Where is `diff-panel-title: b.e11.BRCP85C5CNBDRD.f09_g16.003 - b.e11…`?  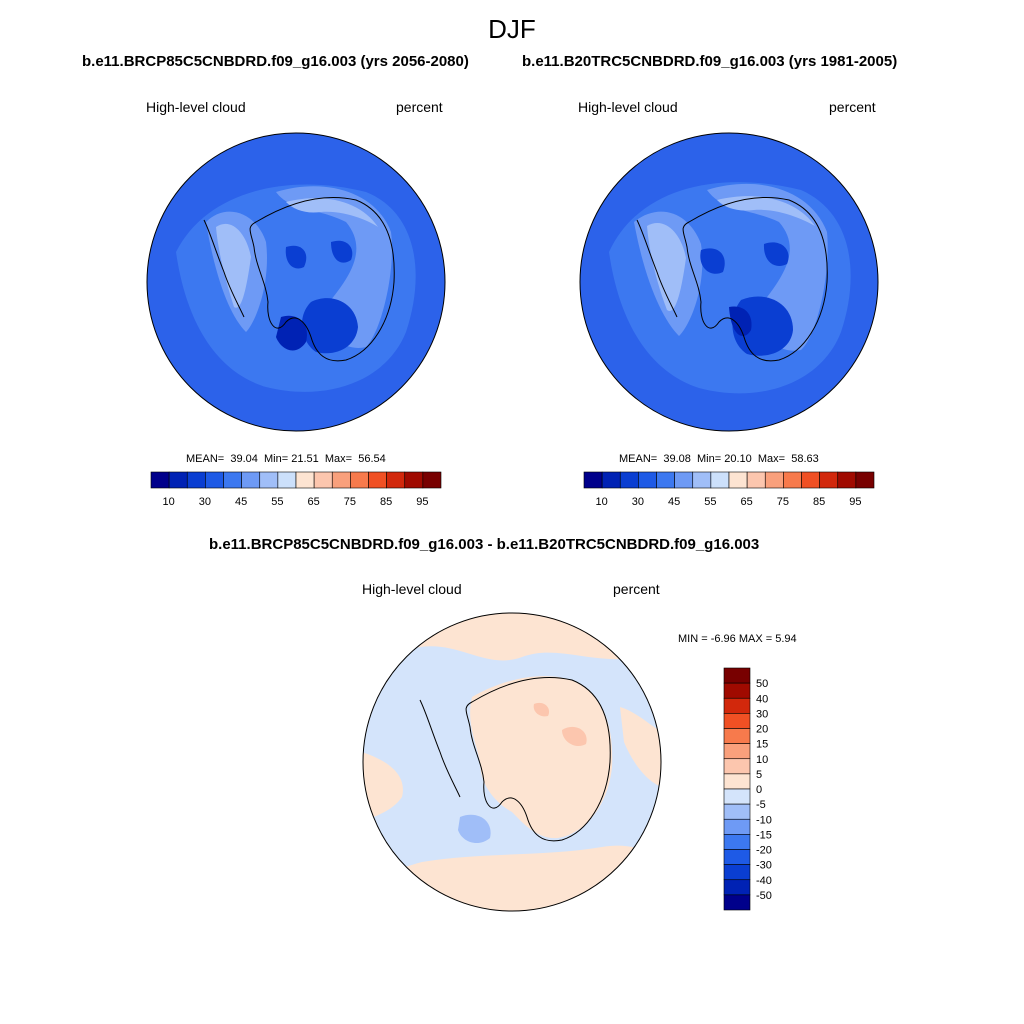
diff-panel-title: b.e11.BRCP85C5CNBDRD.f09_g16.003 - b.e11… is located at coordinates (484, 544).